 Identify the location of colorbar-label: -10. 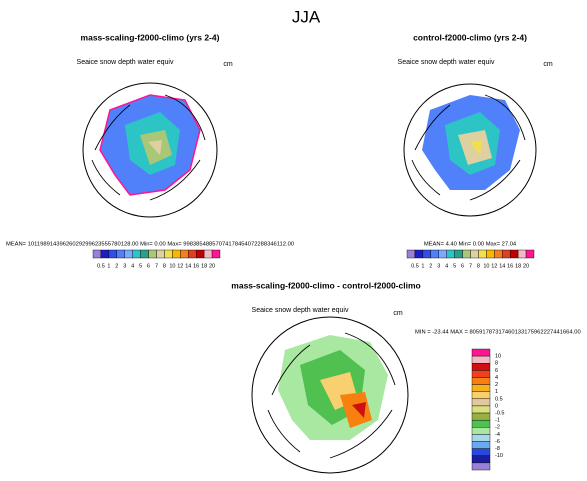
(499, 456).